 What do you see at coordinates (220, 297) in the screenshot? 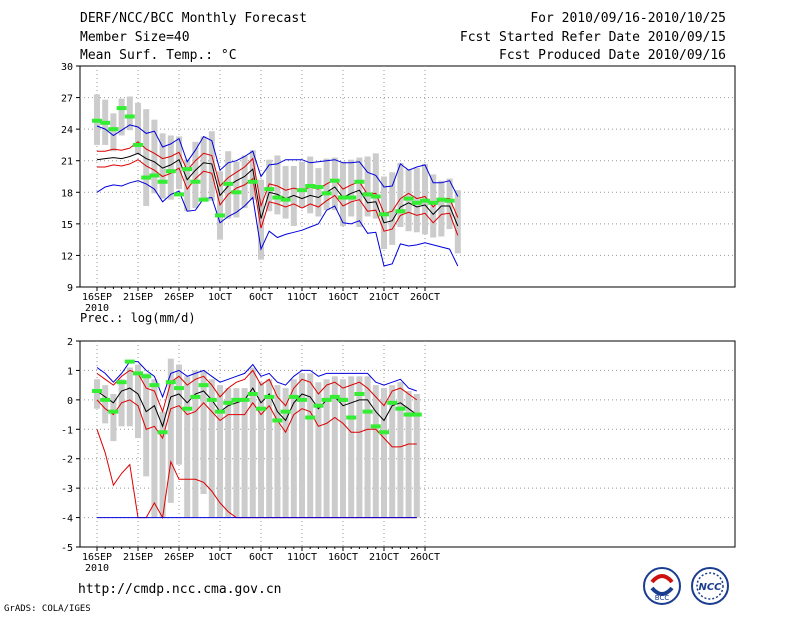
I see `x-tick-label: 1OCT` at bounding box center [220, 297].